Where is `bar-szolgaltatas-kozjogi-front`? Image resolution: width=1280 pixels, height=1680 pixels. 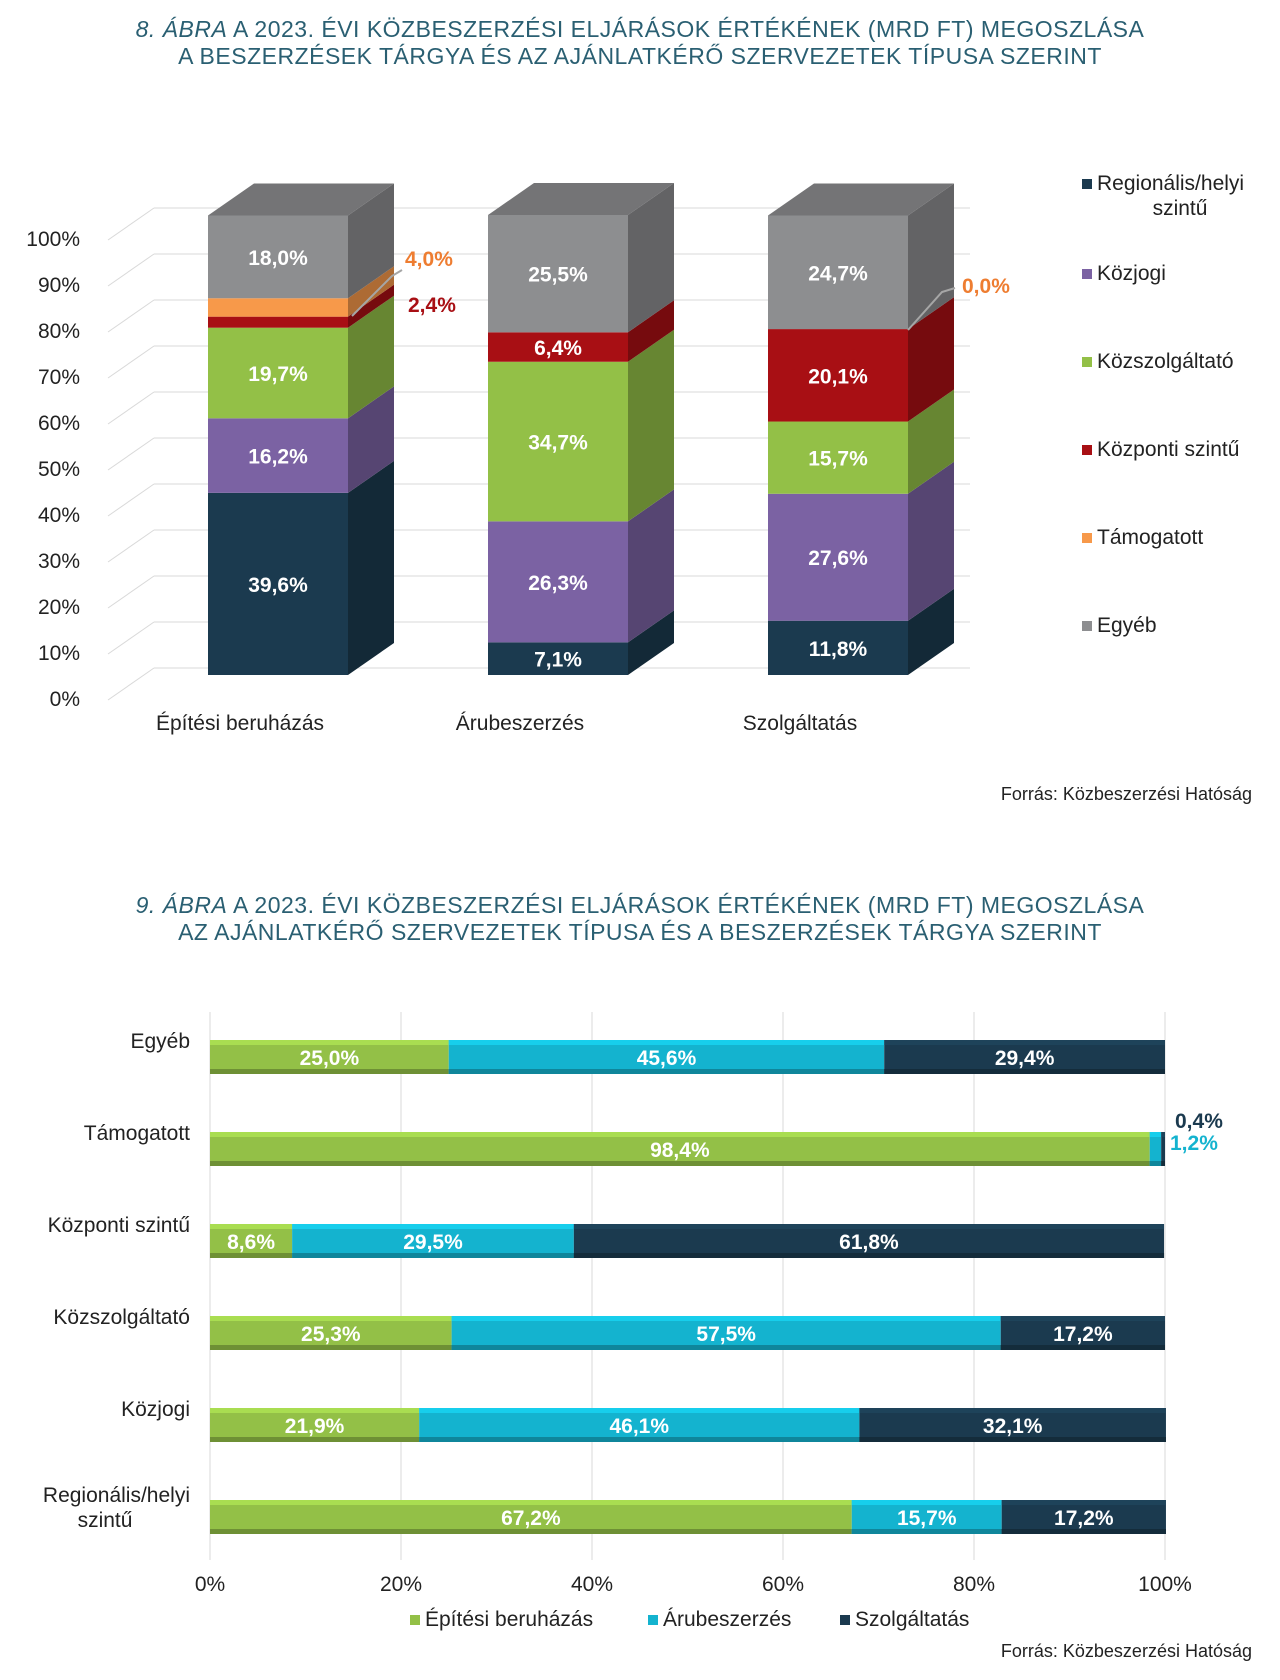 bar-szolgaltatas-kozjogi-front is located at coordinates (838, 557).